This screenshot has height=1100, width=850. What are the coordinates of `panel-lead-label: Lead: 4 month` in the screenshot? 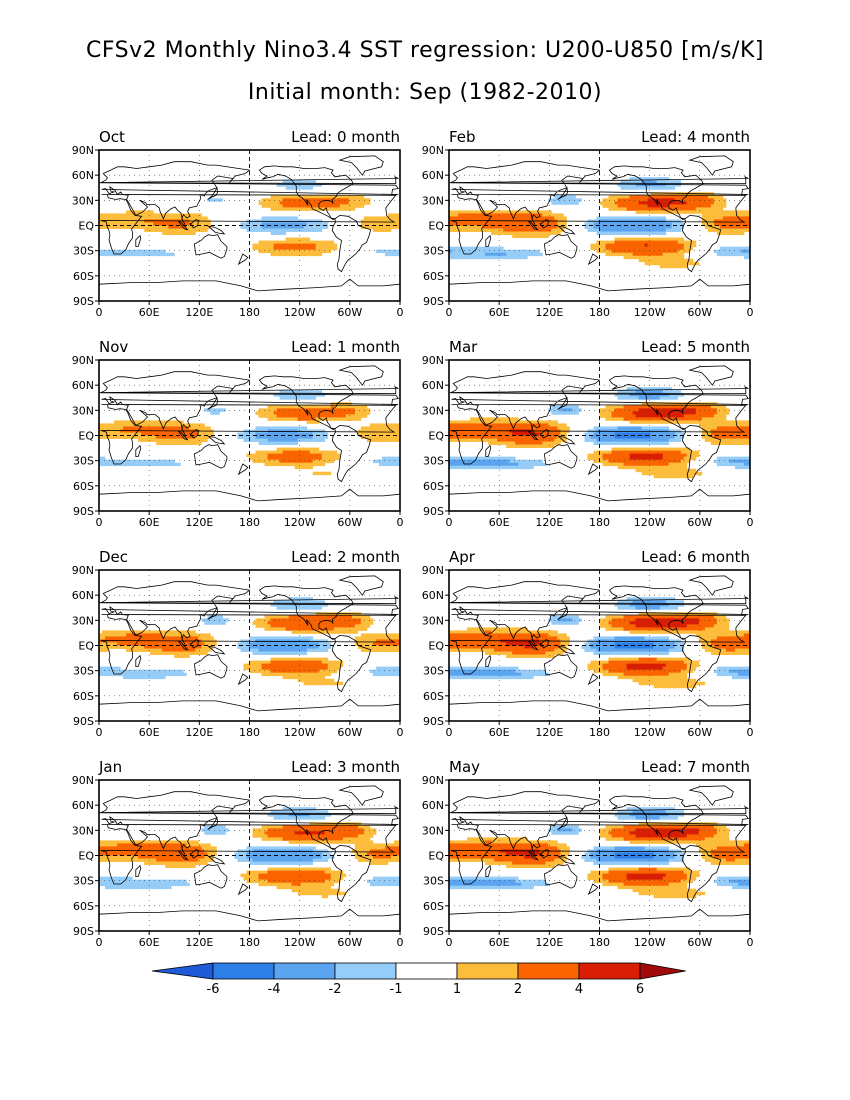 It's located at (695, 137).